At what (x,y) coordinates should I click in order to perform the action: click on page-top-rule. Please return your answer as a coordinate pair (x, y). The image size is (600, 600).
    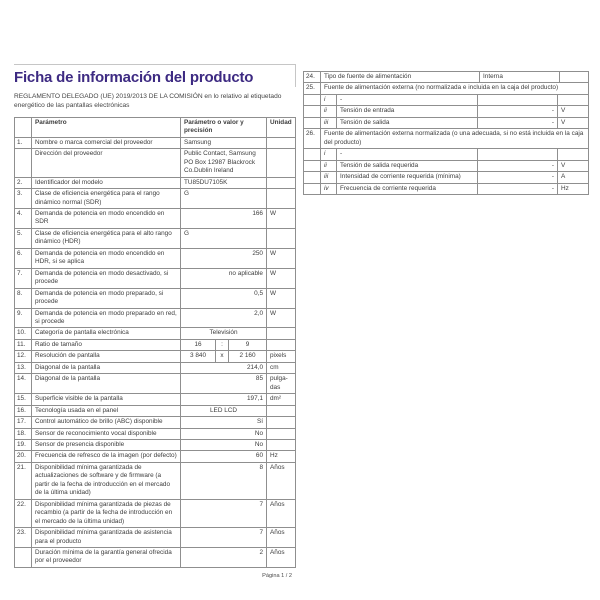
    Looking at the image, I should click on (155, 64).